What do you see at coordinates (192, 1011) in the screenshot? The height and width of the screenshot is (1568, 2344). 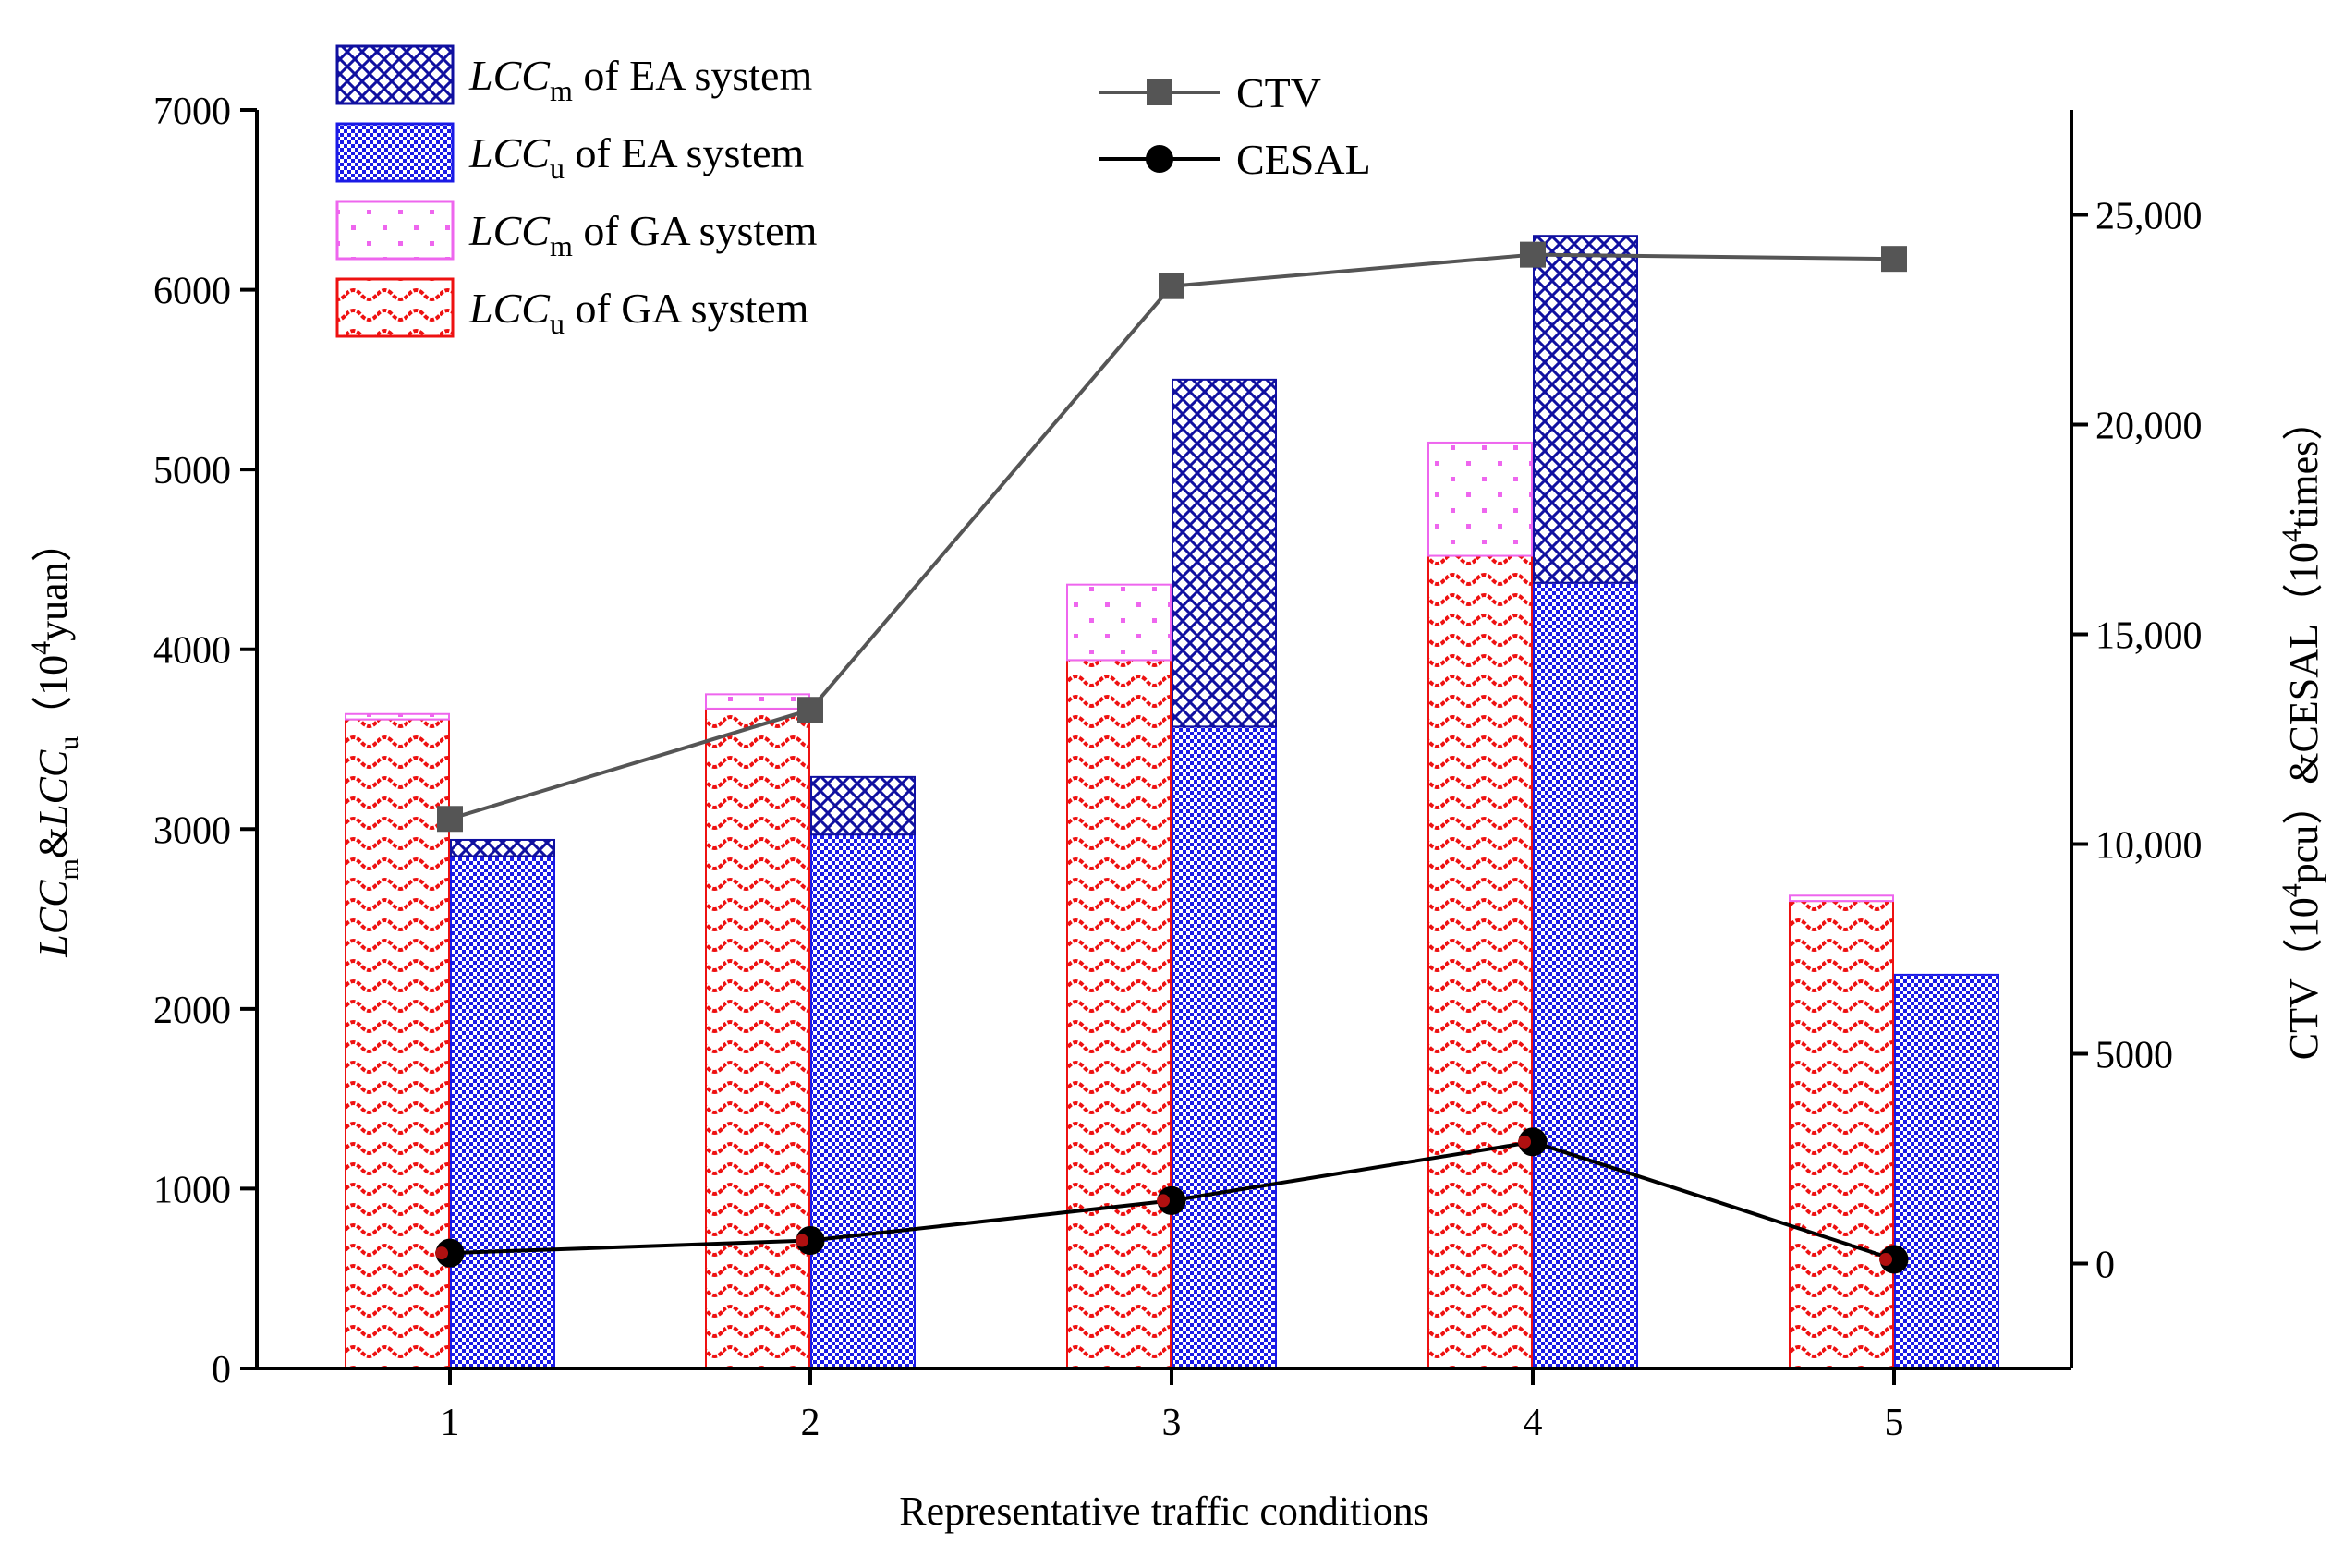 I see `y-tick-label-2000: 2000` at bounding box center [192, 1011].